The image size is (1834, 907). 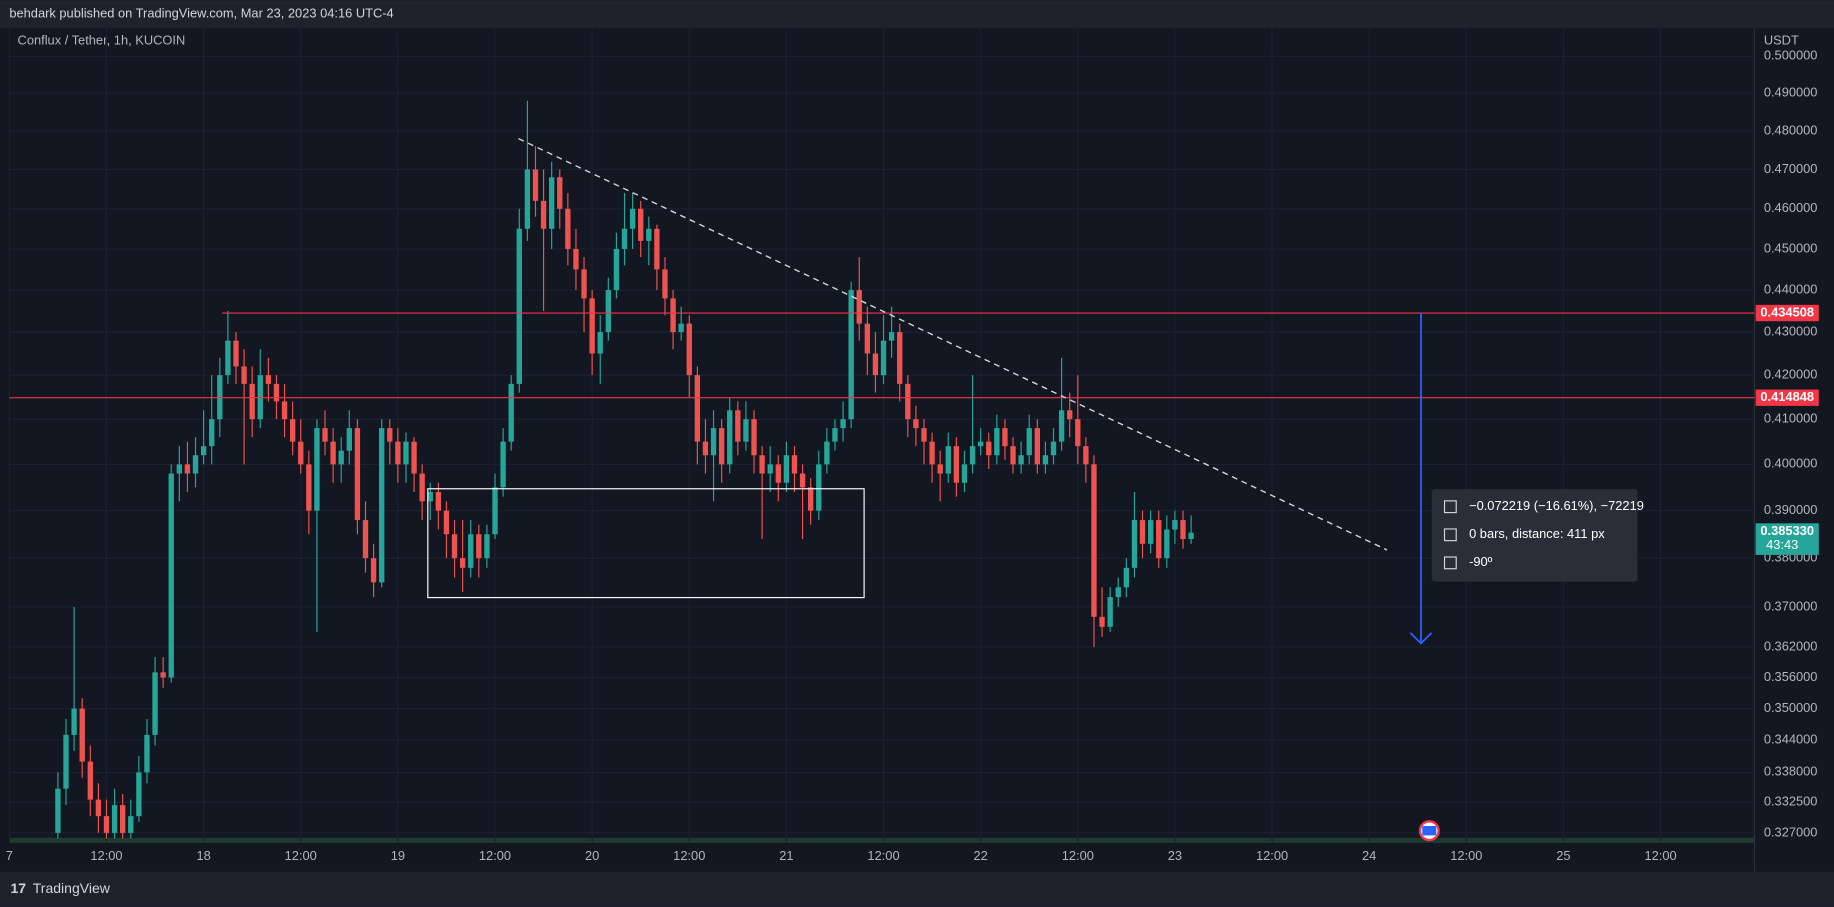 I want to click on x-tick-label: 25, so click(x=1563, y=855).